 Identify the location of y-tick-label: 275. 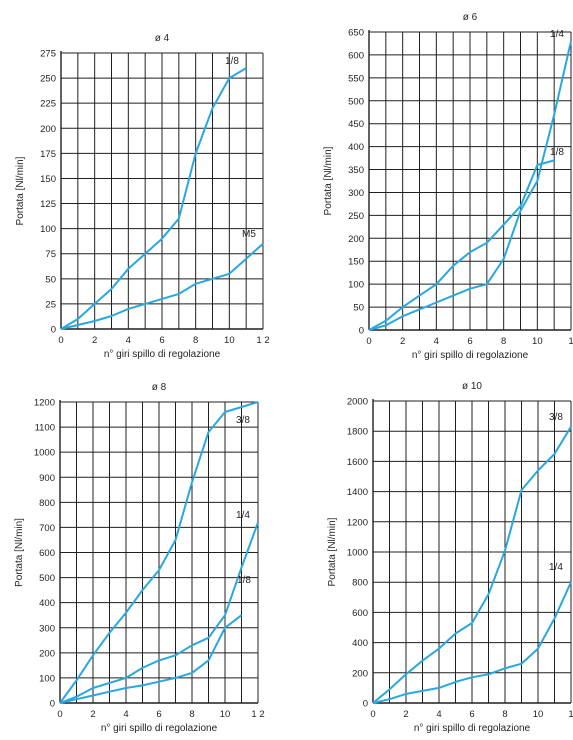
(48, 54).